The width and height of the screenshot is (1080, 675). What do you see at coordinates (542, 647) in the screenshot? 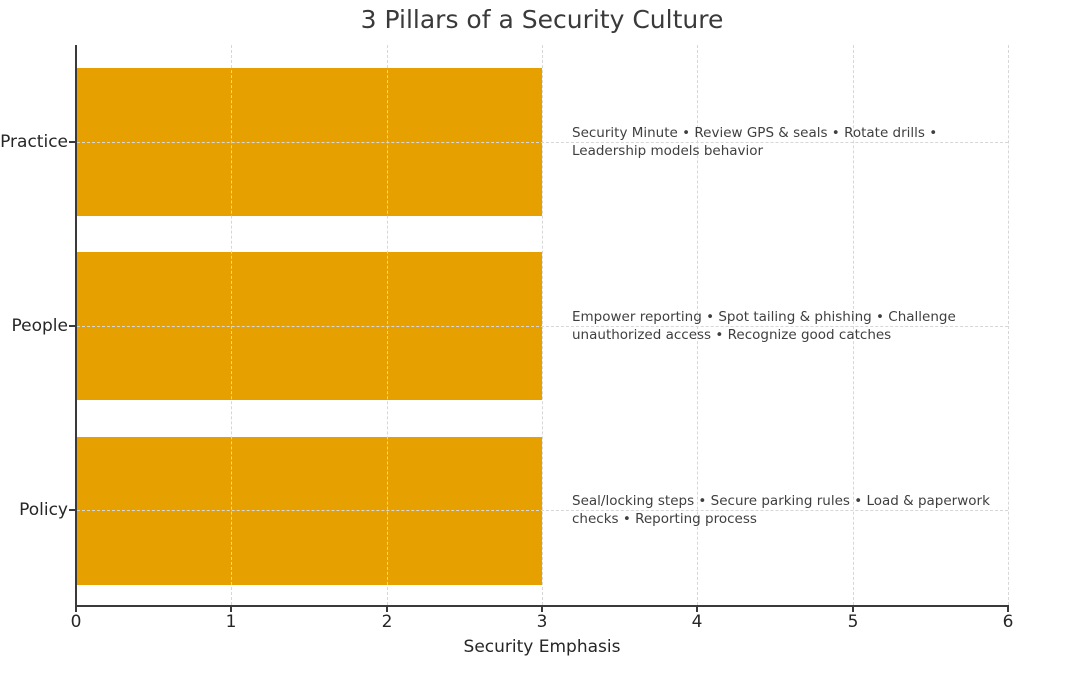
I see `x-axis-label: Security Emphasis` at bounding box center [542, 647].